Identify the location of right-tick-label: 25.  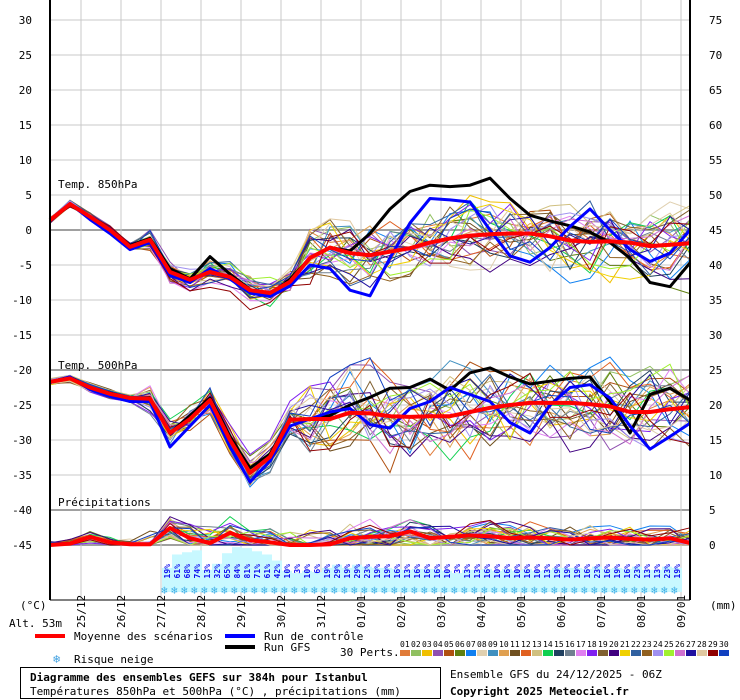
(715, 370).